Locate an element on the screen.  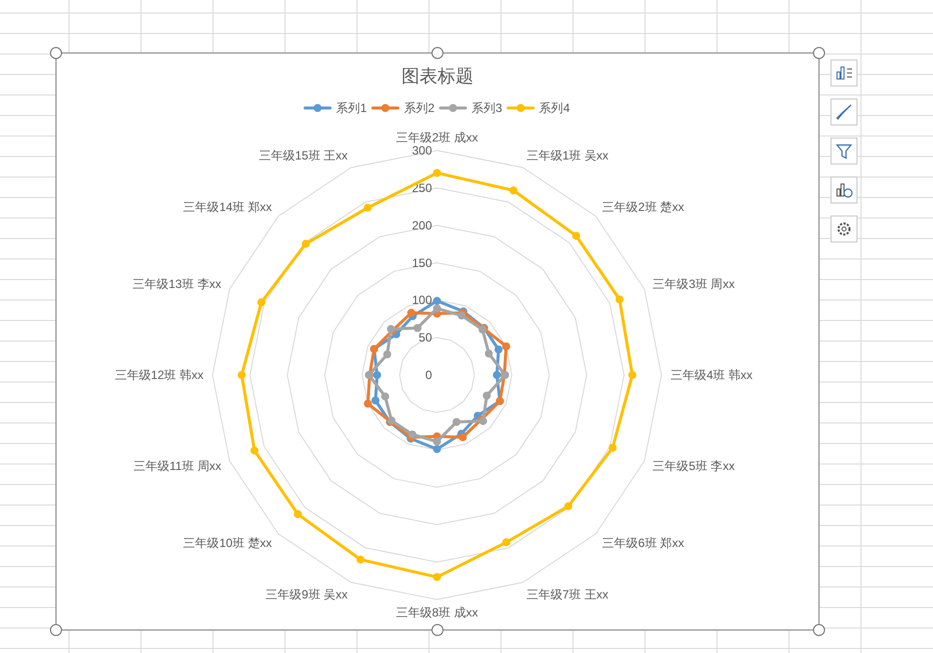
y-tick-label: 200 is located at coordinates (422, 225).